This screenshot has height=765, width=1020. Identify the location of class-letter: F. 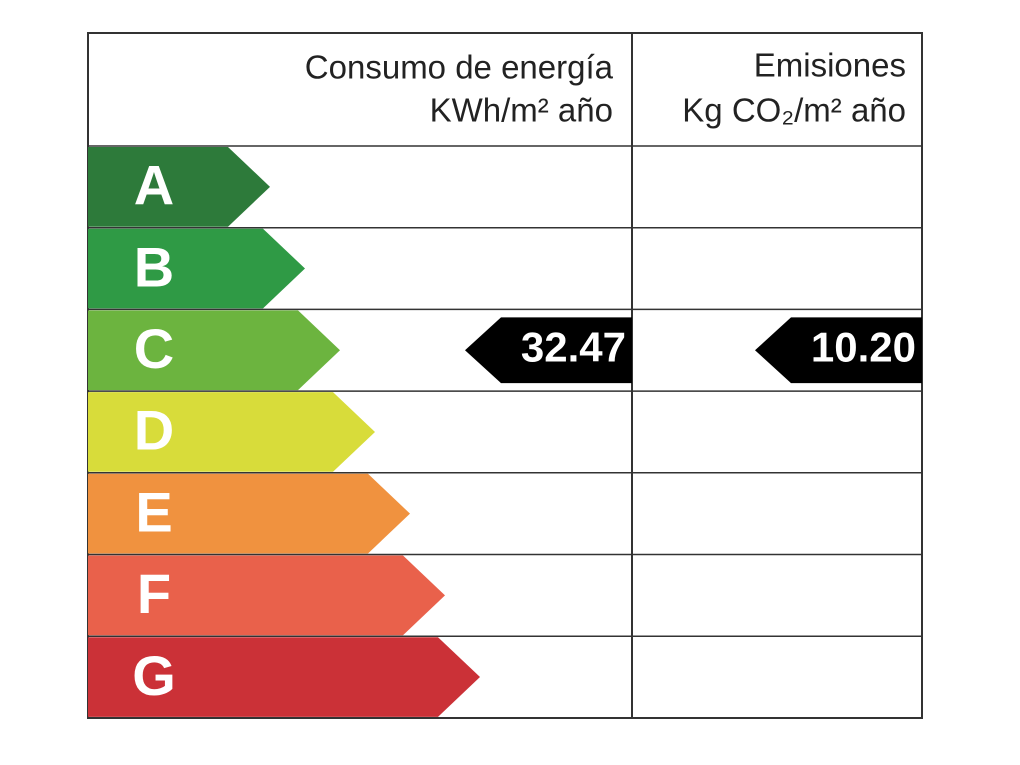
(154, 593).